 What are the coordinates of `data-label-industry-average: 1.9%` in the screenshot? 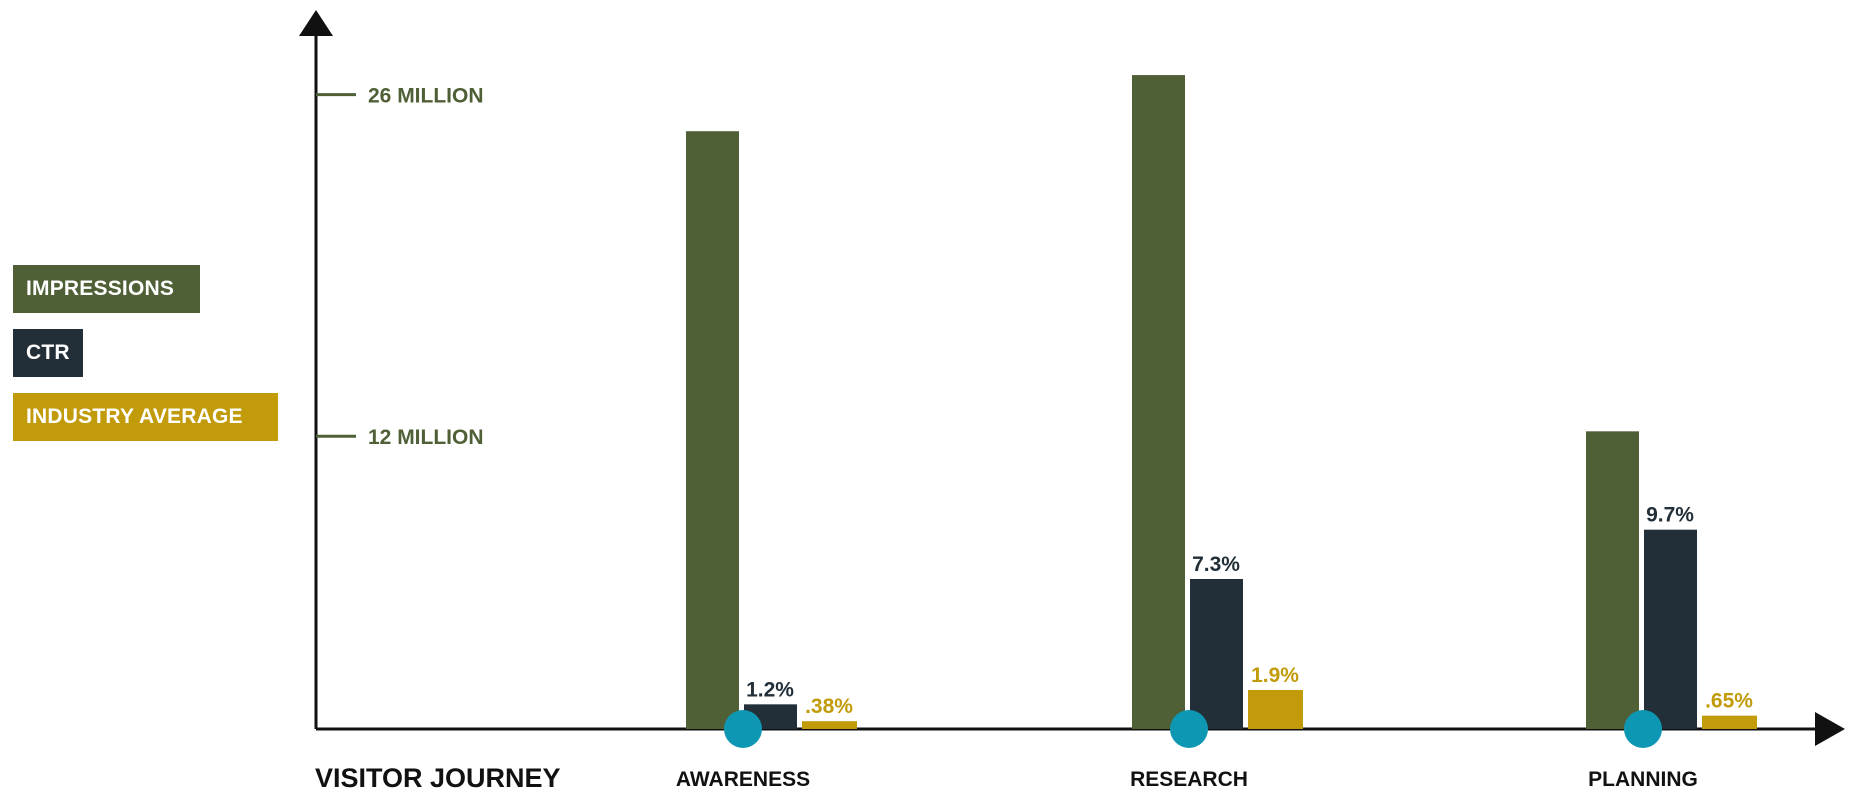 It's located at (1275, 675).